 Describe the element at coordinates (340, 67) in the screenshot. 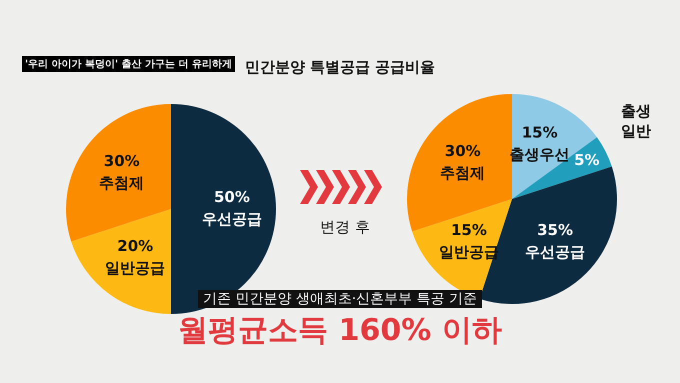

I see `text: 민간분양 특별공급 공급비율` at that location.